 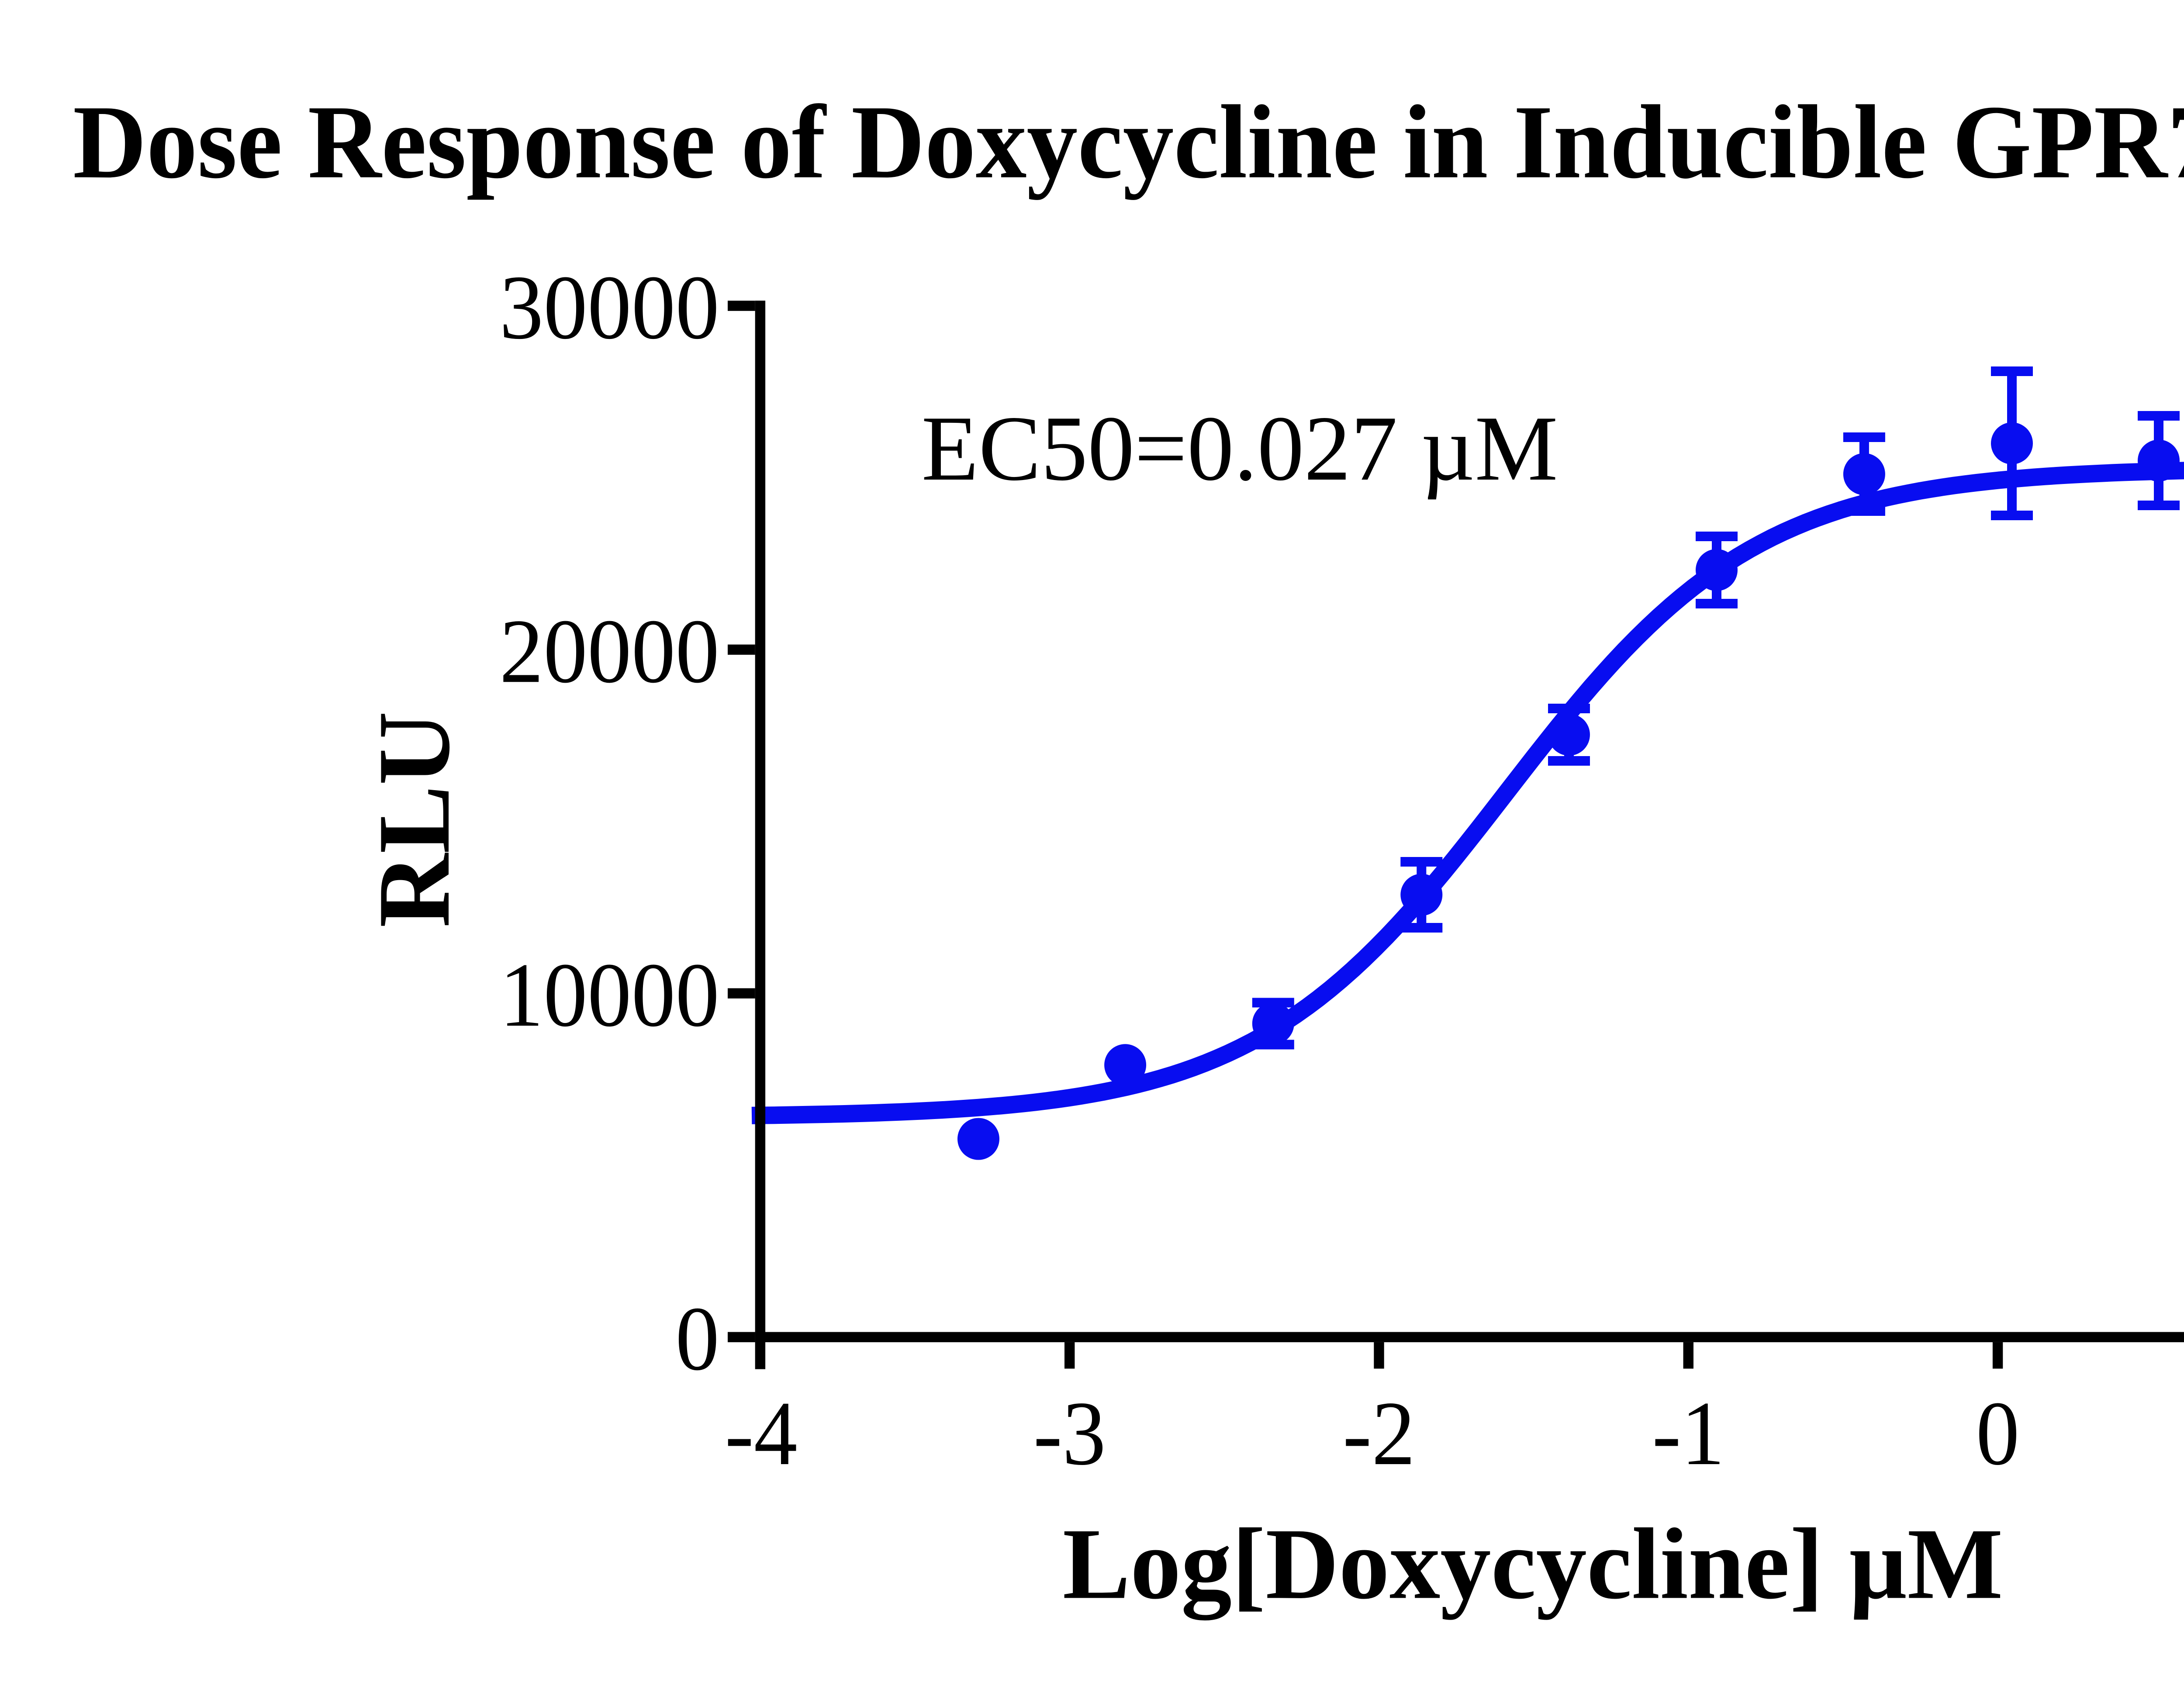 What do you see at coordinates (609, 995) in the screenshot?
I see `svg-text: 10000` at bounding box center [609, 995].